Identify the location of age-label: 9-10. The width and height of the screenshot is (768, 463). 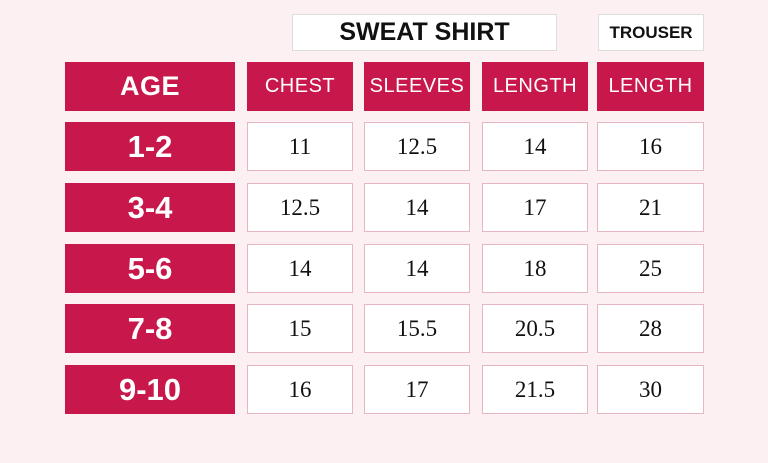
(150, 389).